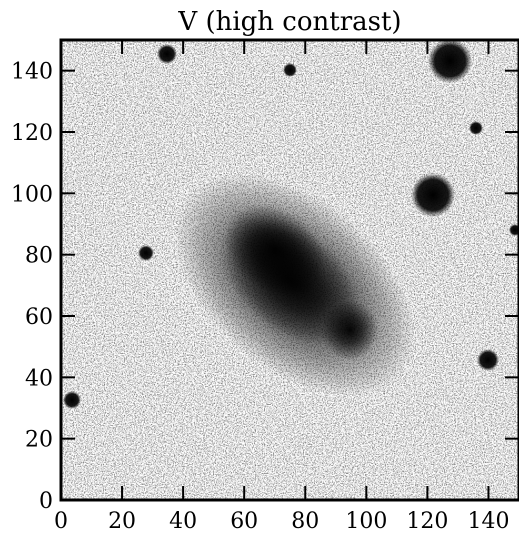  Describe the element at coordinates (183, 521) in the screenshot. I see `x-tick-label: 40` at that location.